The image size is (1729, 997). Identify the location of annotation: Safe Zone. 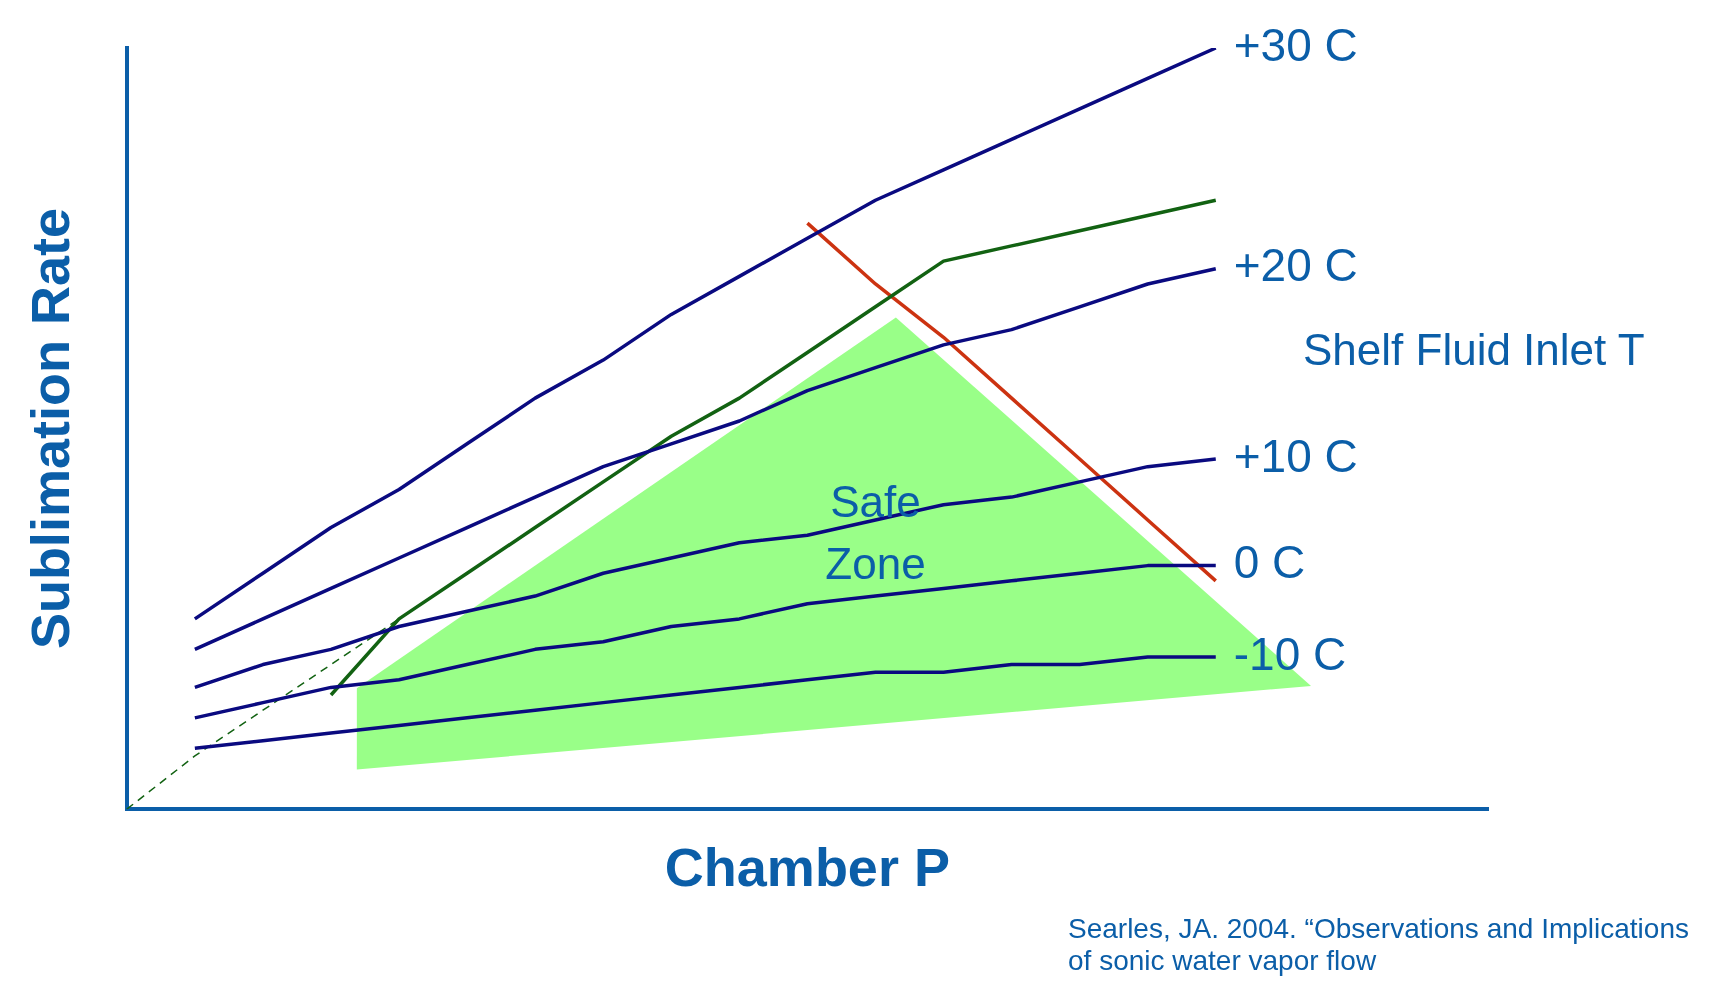
(875, 532).